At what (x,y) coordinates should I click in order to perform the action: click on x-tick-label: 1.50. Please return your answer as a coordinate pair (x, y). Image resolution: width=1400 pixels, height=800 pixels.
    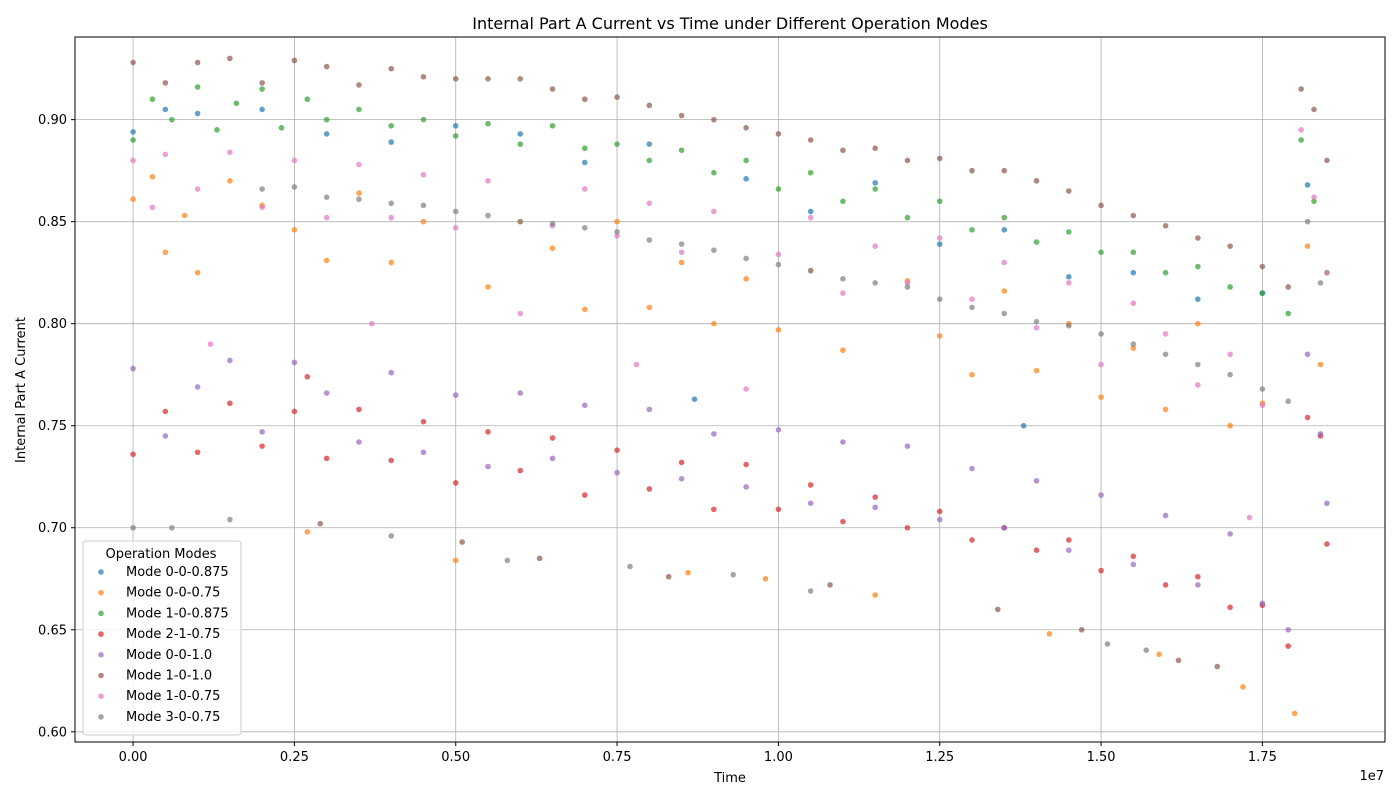
    Looking at the image, I should click on (1101, 757).